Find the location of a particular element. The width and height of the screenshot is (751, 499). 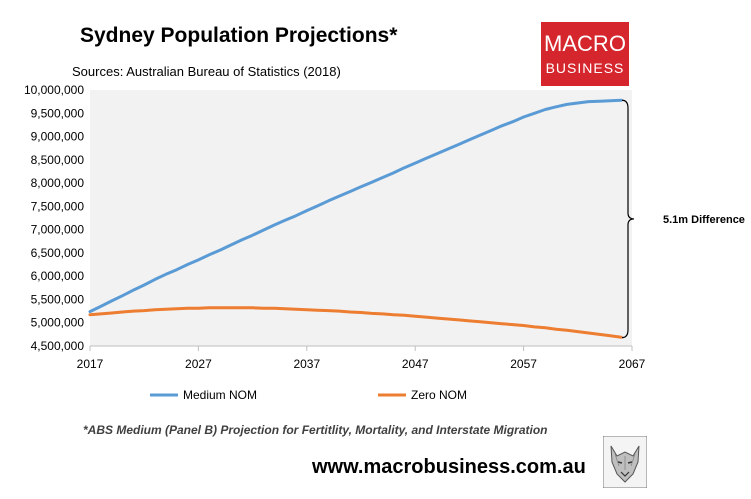

legend-label: Medium NOM is located at coordinates (220, 395).